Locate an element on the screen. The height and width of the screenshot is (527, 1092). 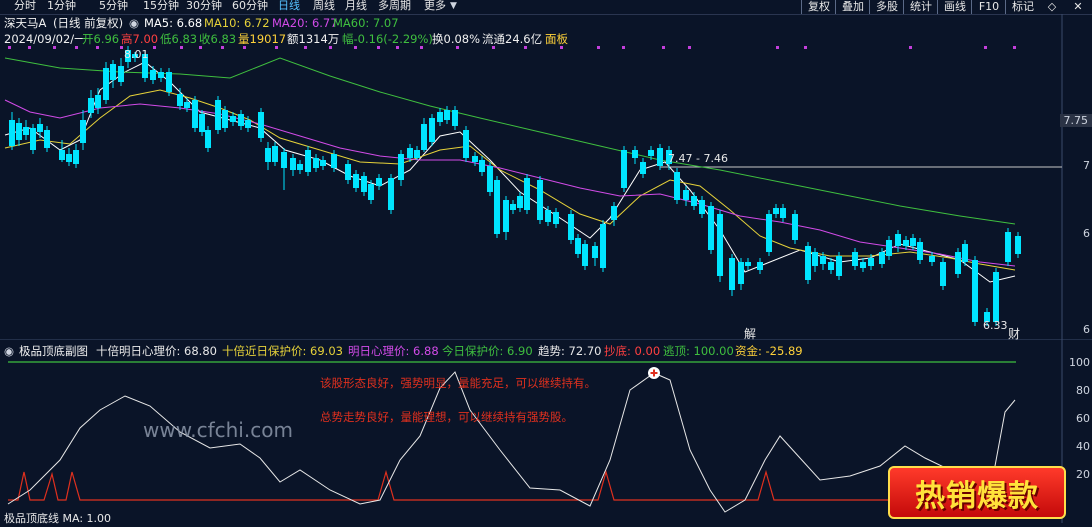
low-annotation: 6.33 is located at coordinates (995, 326).